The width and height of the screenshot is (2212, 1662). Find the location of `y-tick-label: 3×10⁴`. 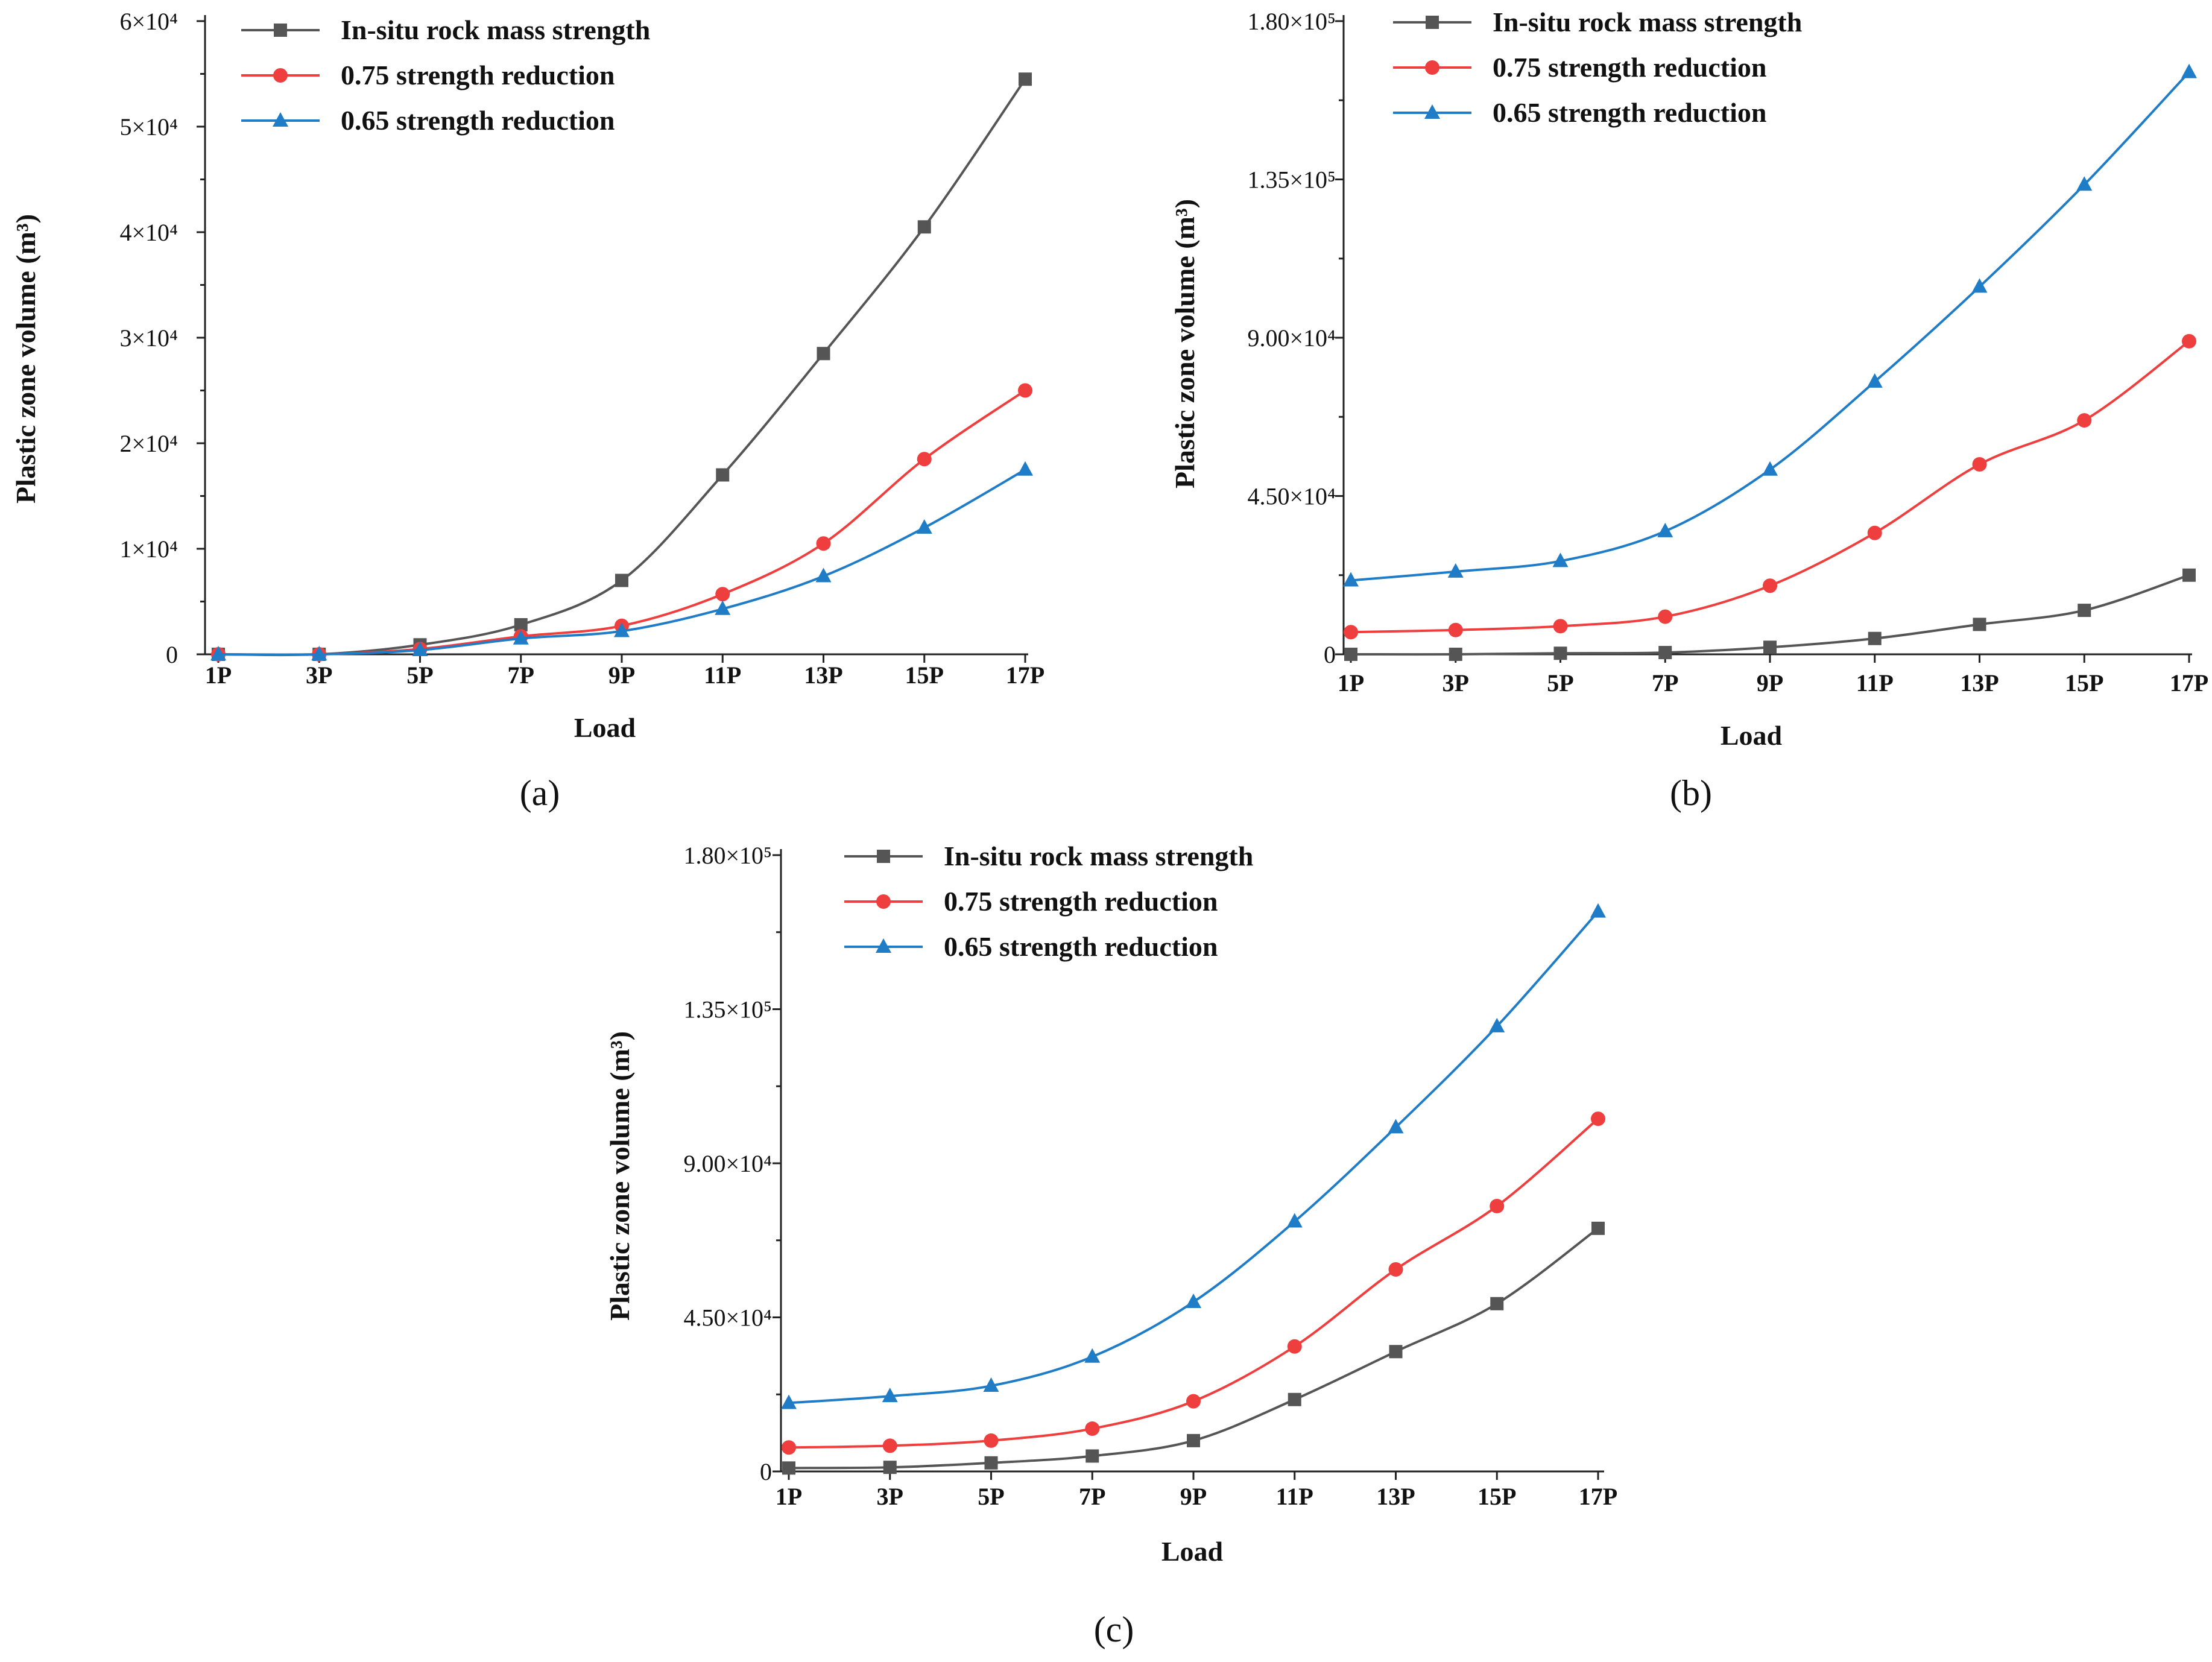

y-tick-label: 3×10⁴ is located at coordinates (148, 338).